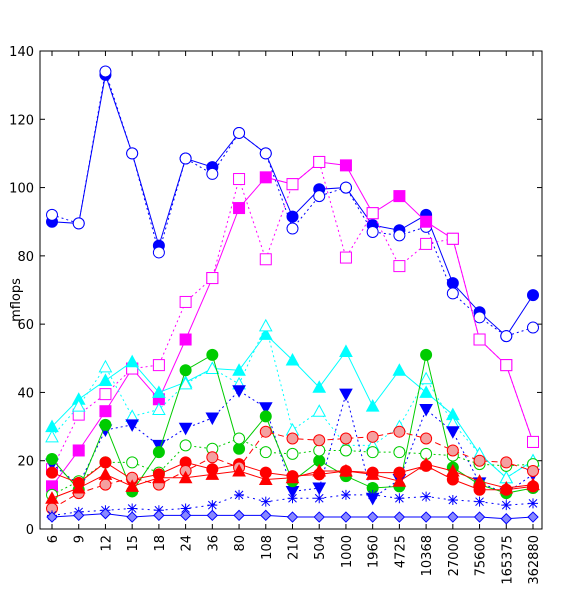  Describe the element at coordinates (21, 52) in the screenshot. I see `y-tick-label: 140` at that location.